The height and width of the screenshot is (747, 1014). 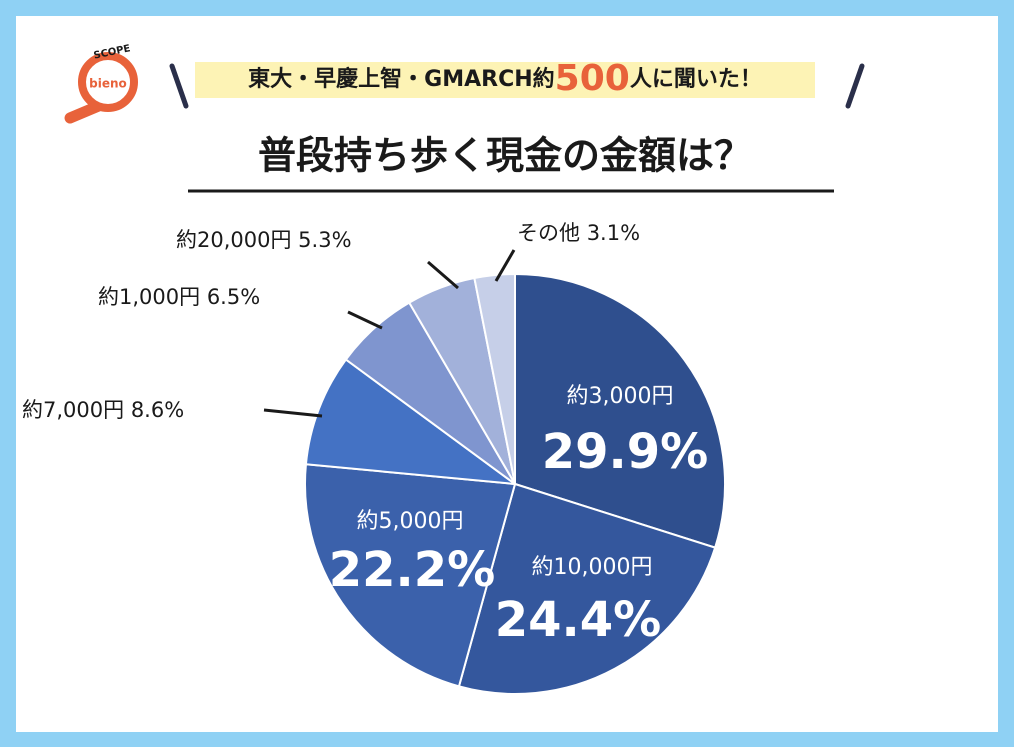 I want to click on slice-label: 約20,000円 5.3%, so click(x=264, y=240).